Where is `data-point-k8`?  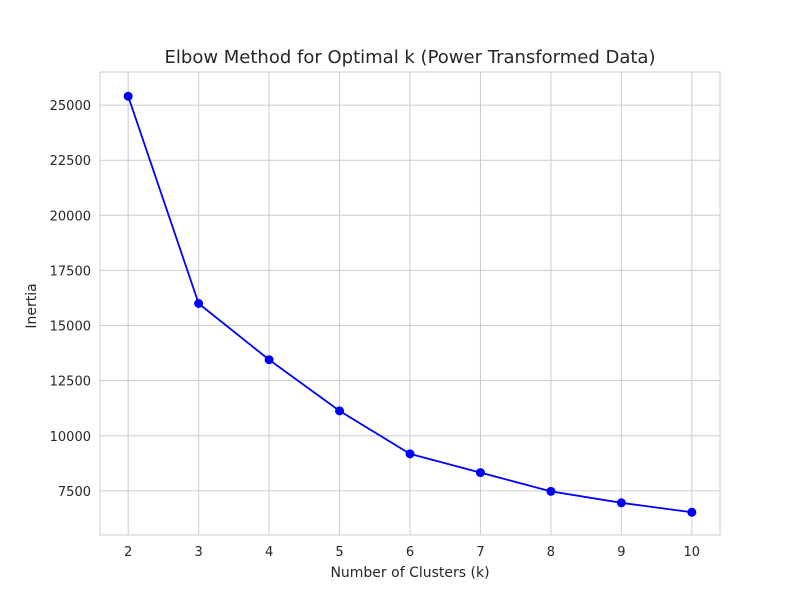
data-point-k8 is located at coordinates (551, 491).